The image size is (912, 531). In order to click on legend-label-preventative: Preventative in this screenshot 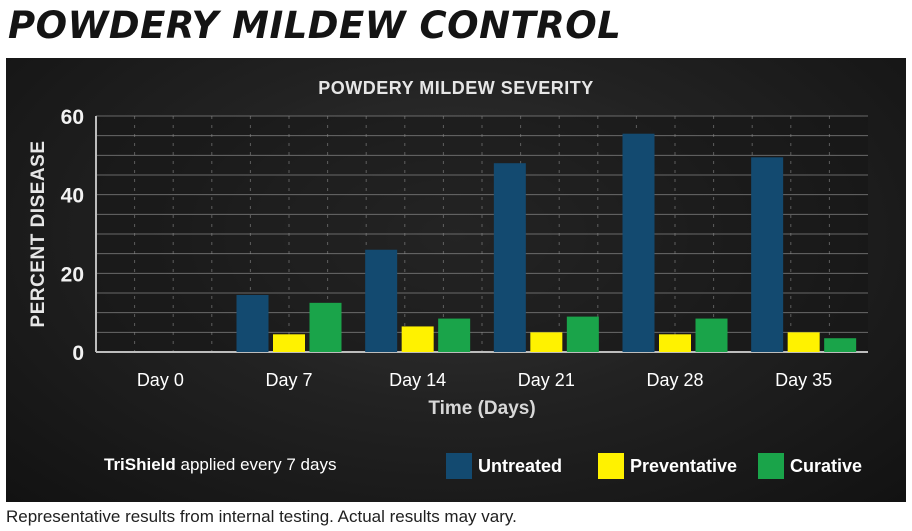, I will do `click(684, 465)`.